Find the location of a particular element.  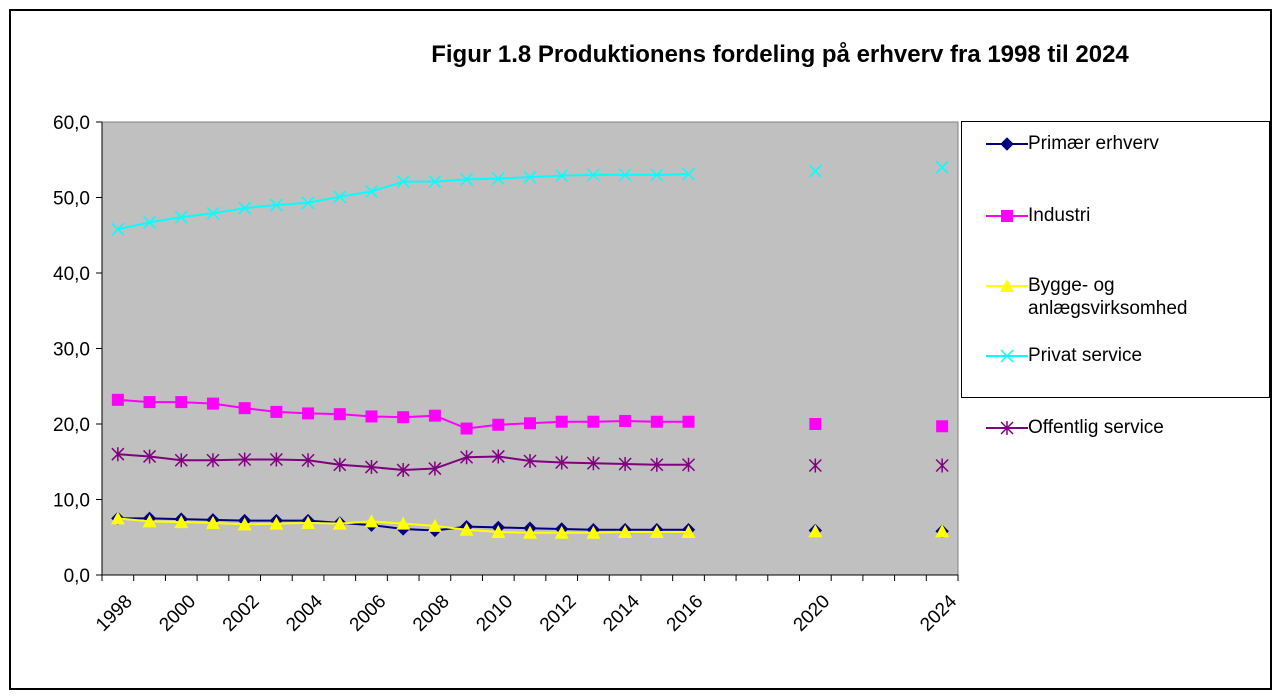

y-tick-label: 20,0 is located at coordinates (71, 425).